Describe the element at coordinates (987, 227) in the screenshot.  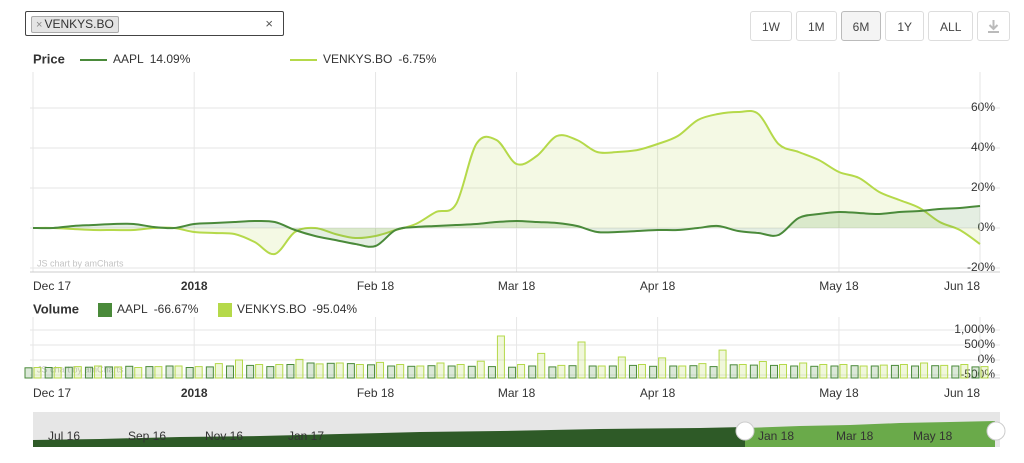
I see `y-tick-label: 0%` at that location.